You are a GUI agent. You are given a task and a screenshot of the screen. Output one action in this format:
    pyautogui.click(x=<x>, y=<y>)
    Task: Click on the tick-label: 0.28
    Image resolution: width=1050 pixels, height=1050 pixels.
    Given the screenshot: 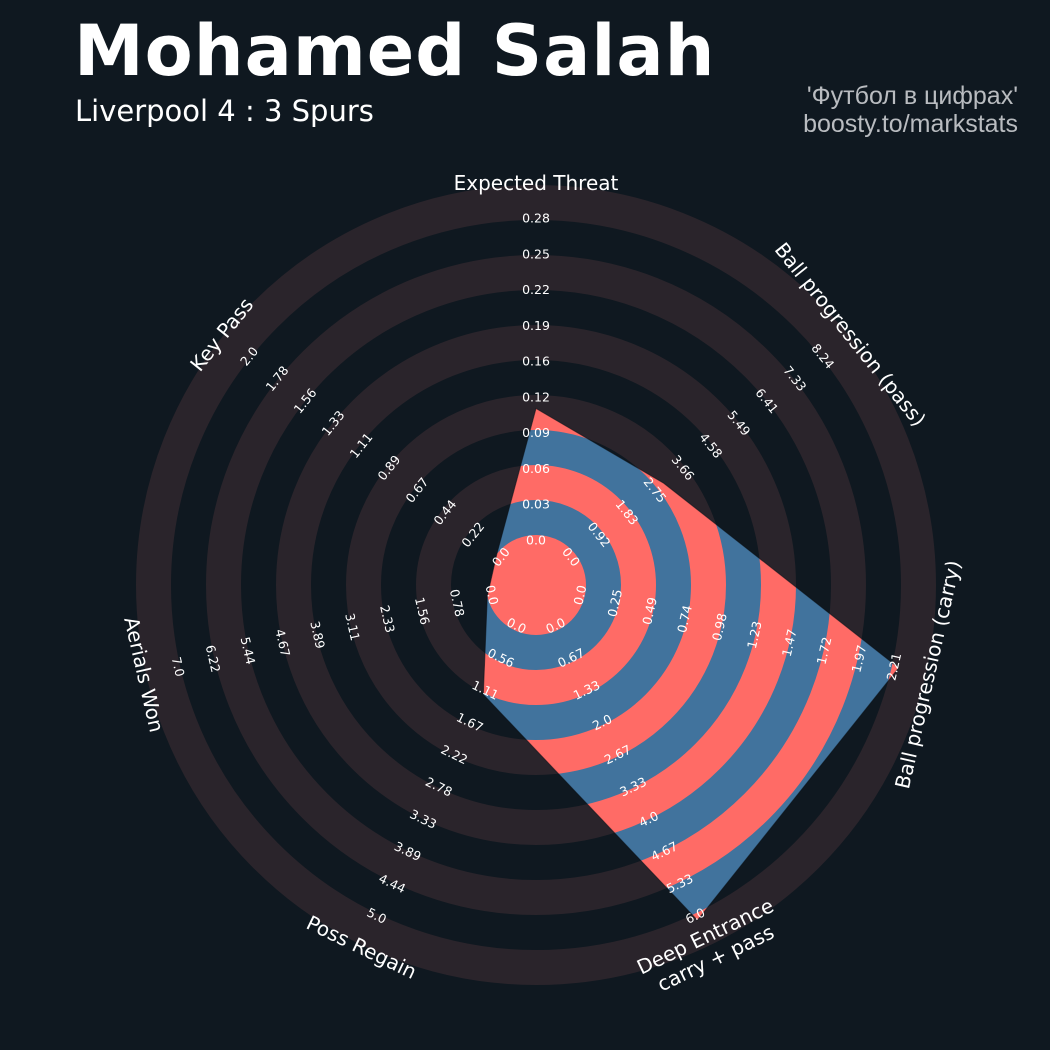 What is the action you would take?
    pyautogui.click(x=536, y=218)
    